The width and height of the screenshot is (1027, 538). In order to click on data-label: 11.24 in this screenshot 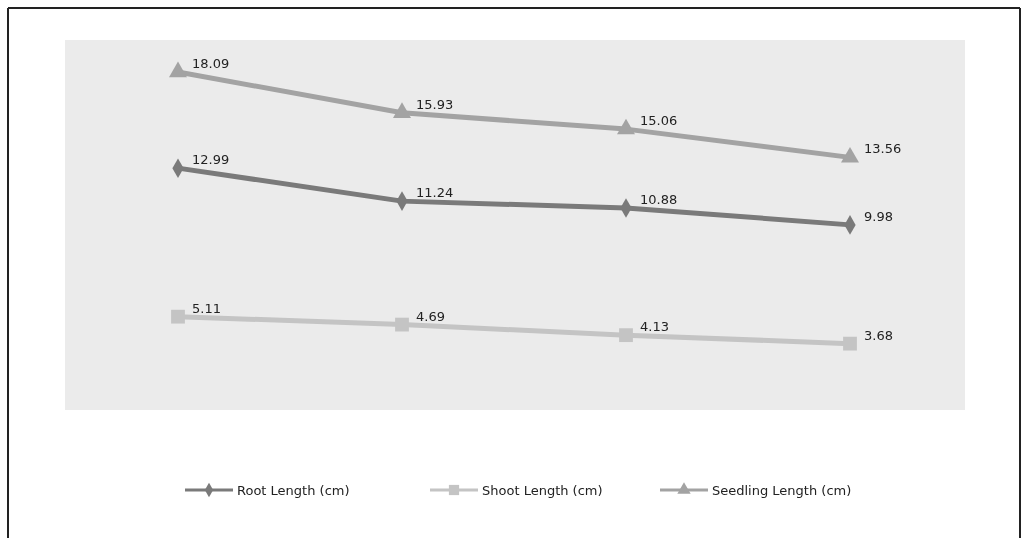, I will do `click(435, 193)`.